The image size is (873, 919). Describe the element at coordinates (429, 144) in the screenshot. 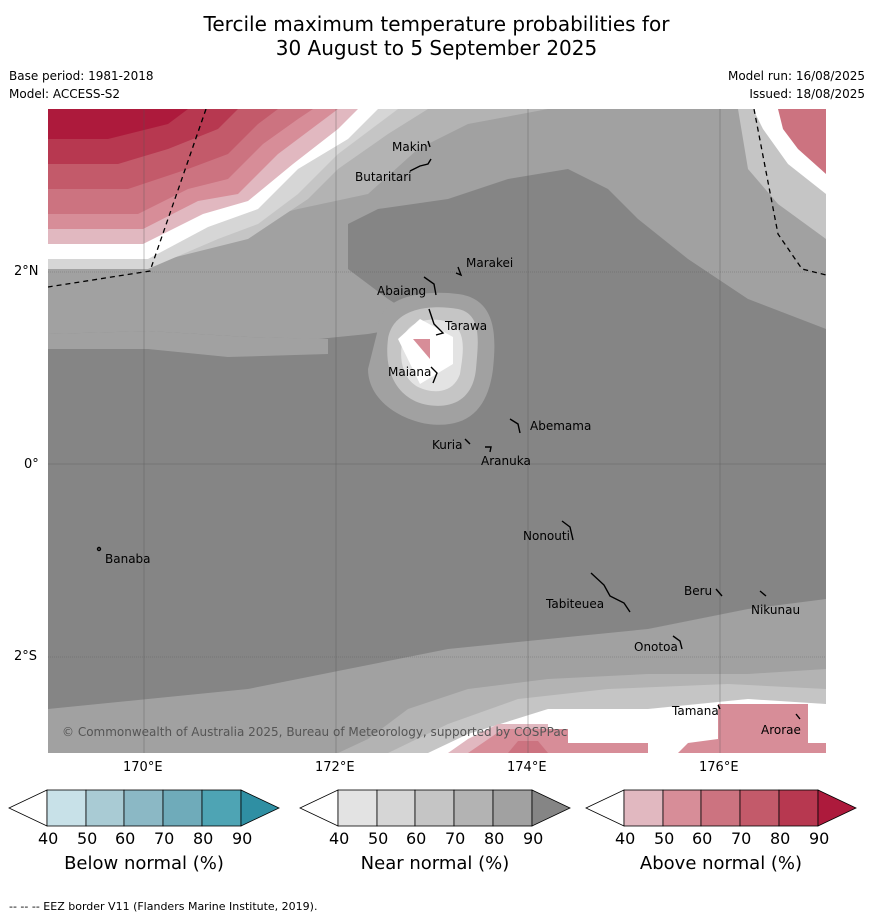

I see `makin-shape` at that location.